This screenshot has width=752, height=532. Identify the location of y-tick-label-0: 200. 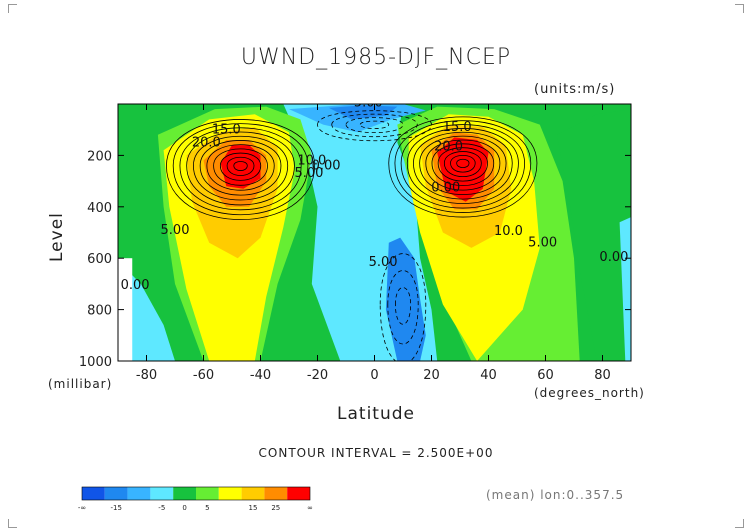
(99, 156).